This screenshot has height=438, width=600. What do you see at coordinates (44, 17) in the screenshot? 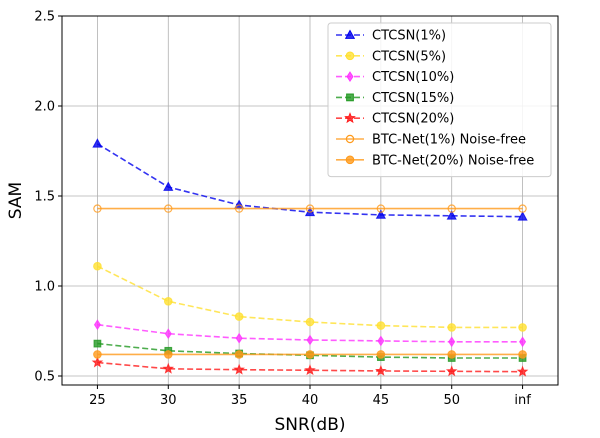
I see `y-tick-label: 2.5` at bounding box center [44, 17].